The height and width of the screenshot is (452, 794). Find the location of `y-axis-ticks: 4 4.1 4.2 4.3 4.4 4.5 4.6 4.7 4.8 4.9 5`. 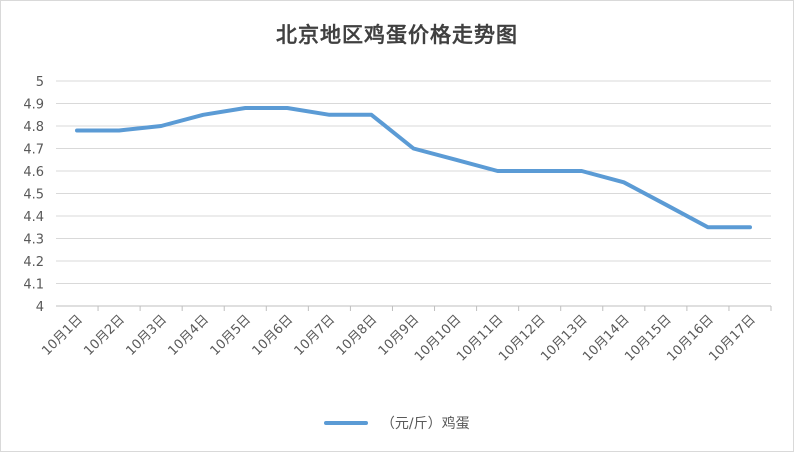

y-axis-ticks: 4 4.1 4.2 4.3 4.4 4.5 4.6 4.7 4.8 4.9 5 is located at coordinates (33, 195).